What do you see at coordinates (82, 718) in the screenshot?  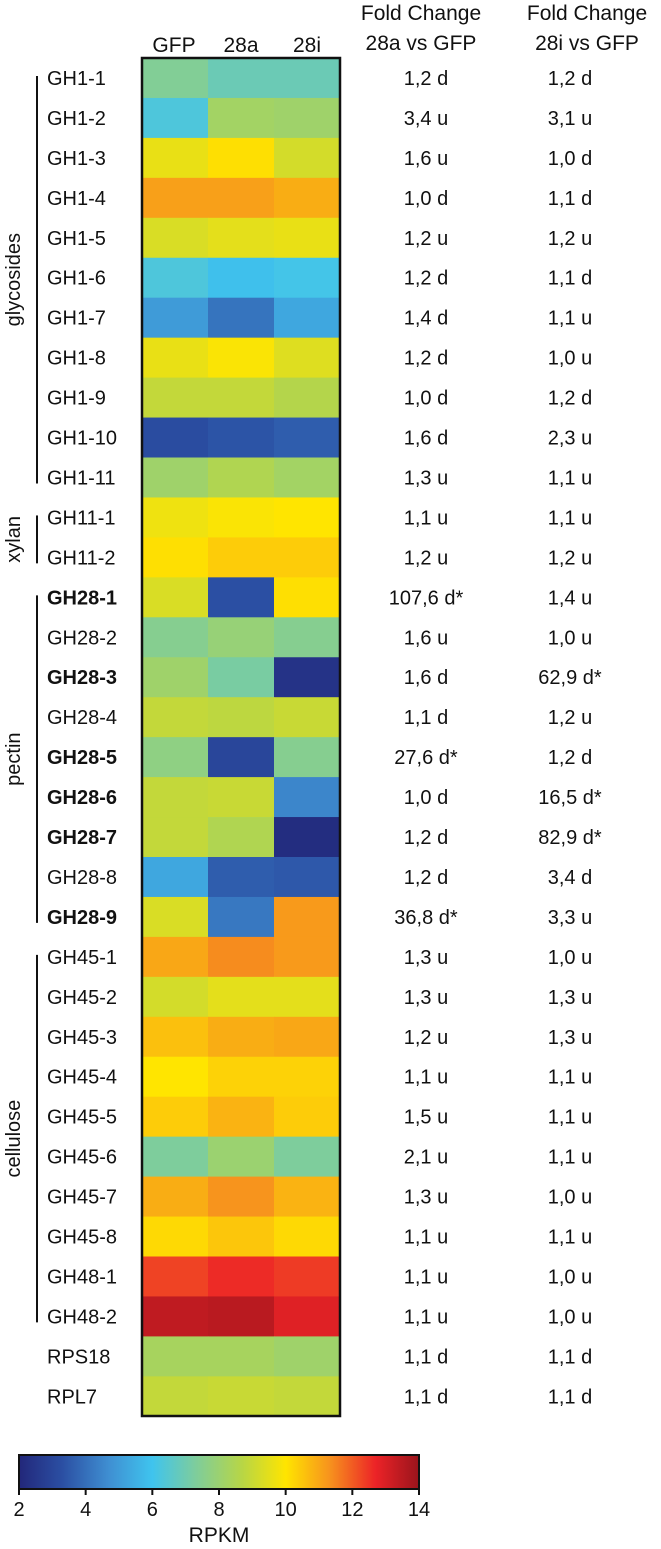 I see `row-label: GH28-4` at bounding box center [82, 718].